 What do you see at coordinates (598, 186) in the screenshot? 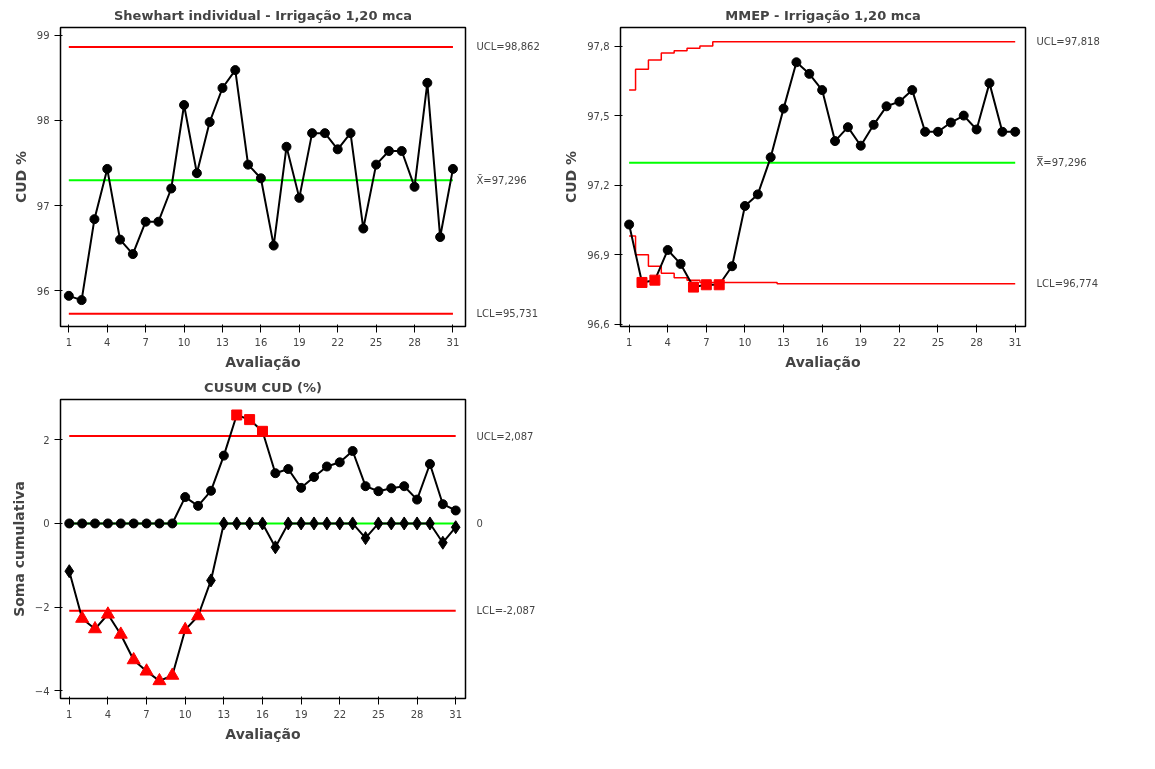
I see `y-tick-label: 97,2` at bounding box center [598, 186].